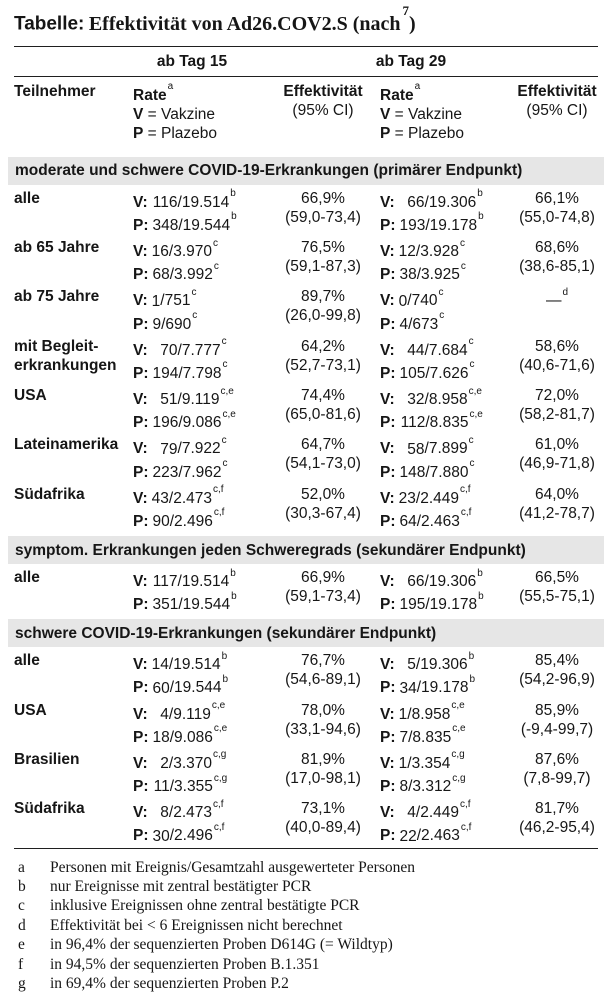 The height and width of the screenshot is (993, 612). Describe the element at coordinates (169, 350) in the screenshot. I see `vaccine-numerator: 70` at that location.